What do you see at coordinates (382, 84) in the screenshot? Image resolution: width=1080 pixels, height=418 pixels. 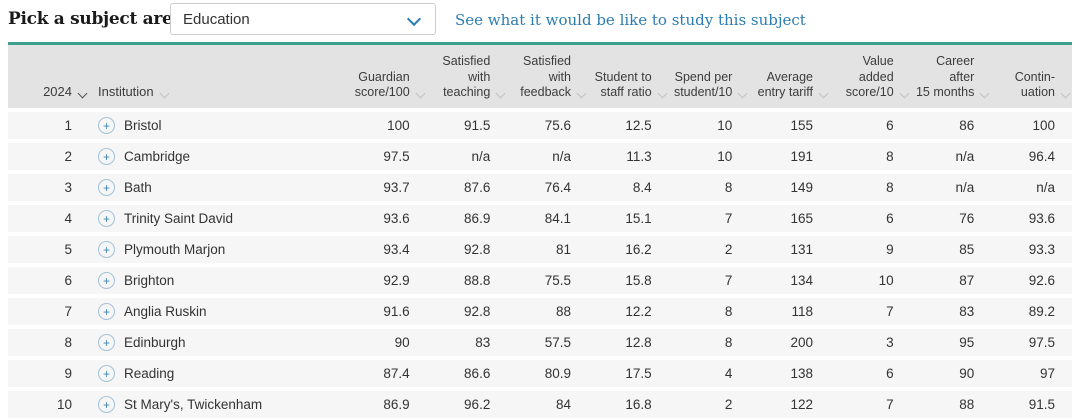 I see `column-header-label: Guardian score/100` at bounding box center [382, 84].